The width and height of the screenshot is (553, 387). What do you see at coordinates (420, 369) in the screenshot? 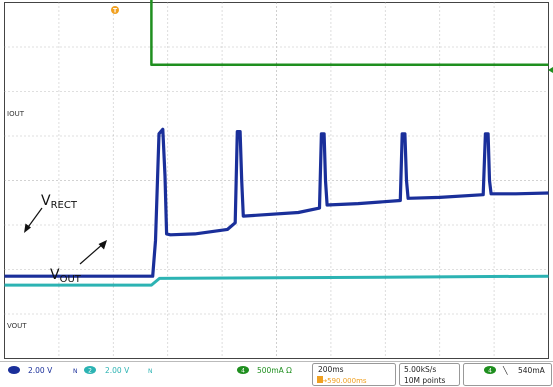
I see `sample-rate: 5.00kS/s` at bounding box center [420, 369].